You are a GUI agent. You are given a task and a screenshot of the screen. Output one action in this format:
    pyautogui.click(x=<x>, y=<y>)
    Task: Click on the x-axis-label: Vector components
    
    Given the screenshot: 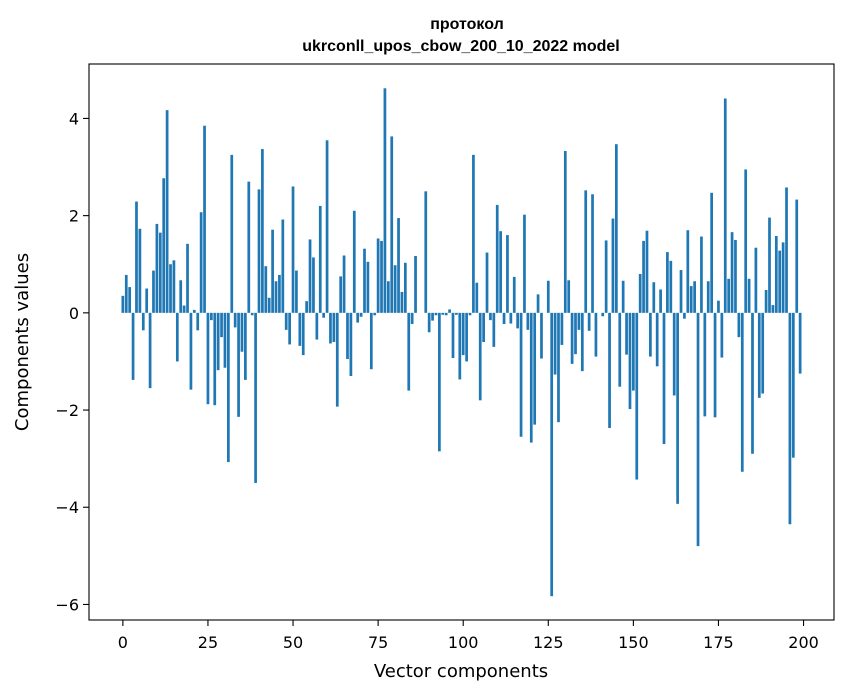 What is the action you would take?
    pyautogui.click(x=461, y=671)
    